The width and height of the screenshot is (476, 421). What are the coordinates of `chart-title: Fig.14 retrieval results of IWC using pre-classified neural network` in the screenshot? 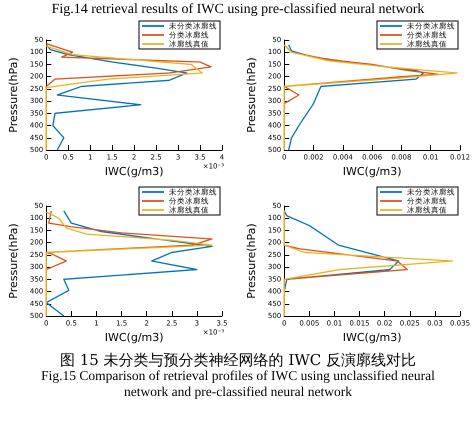 It's located at (238, 10).